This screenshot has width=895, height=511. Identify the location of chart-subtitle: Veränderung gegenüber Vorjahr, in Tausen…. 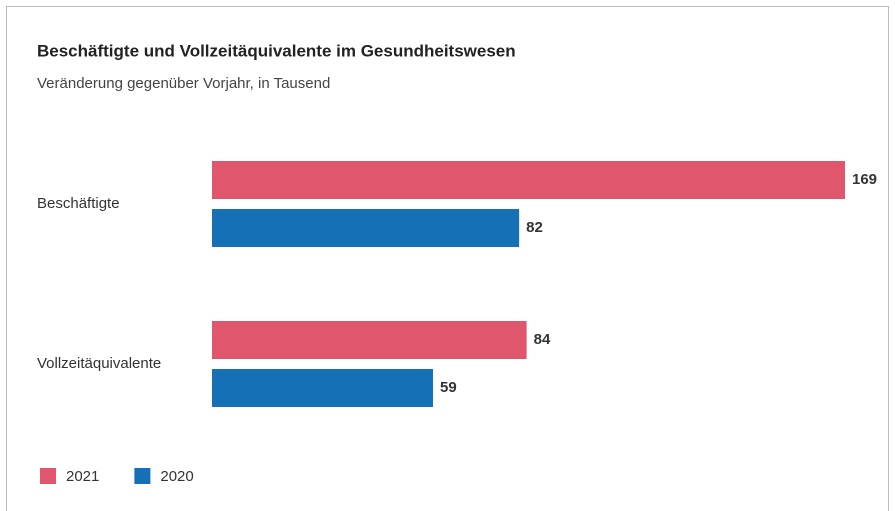
(183, 83).